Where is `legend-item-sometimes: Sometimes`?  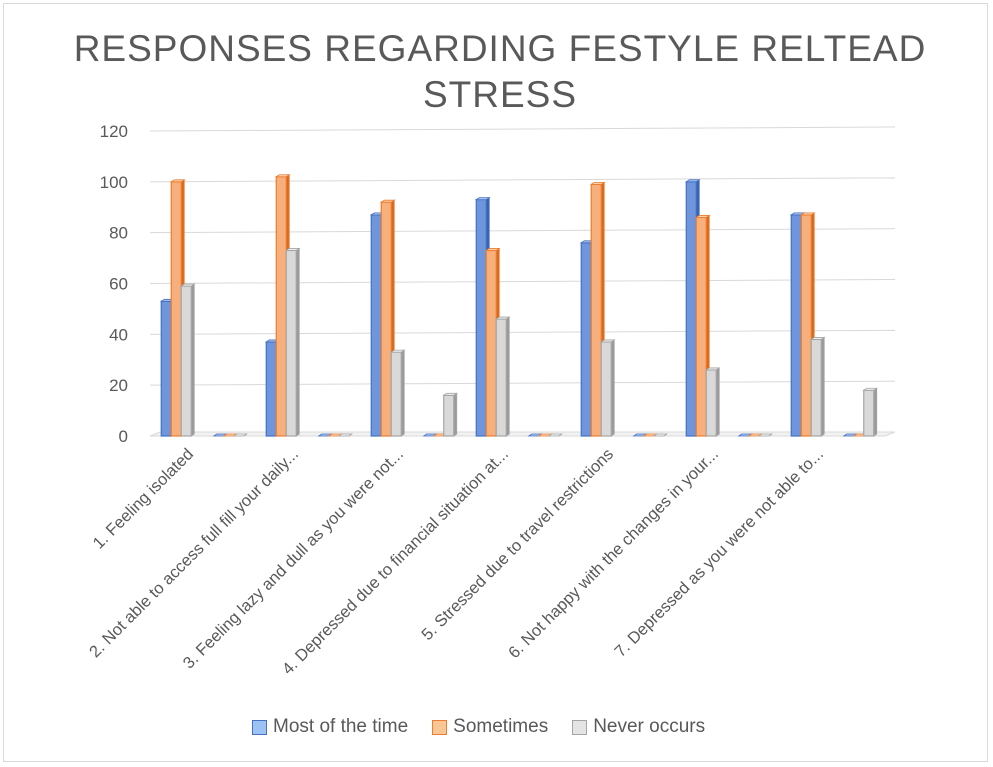 legend-item-sometimes: Sometimes is located at coordinates (490, 727).